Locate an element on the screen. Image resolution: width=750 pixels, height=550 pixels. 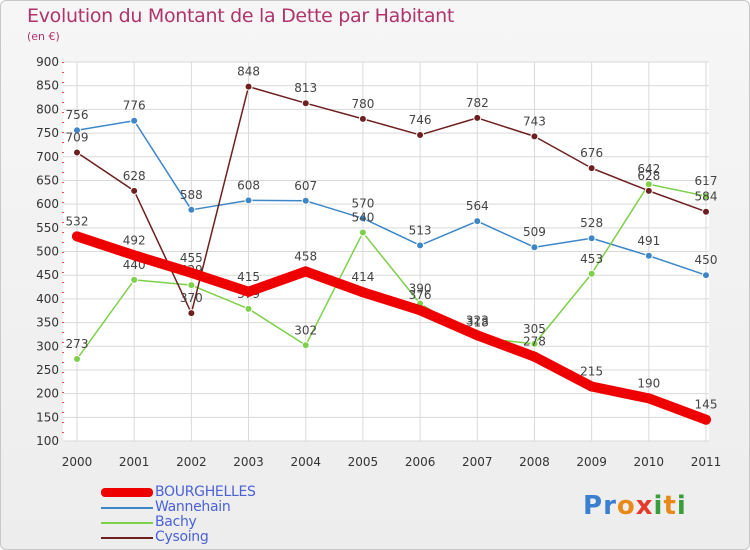
data-label: 848 is located at coordinates (248, 72).